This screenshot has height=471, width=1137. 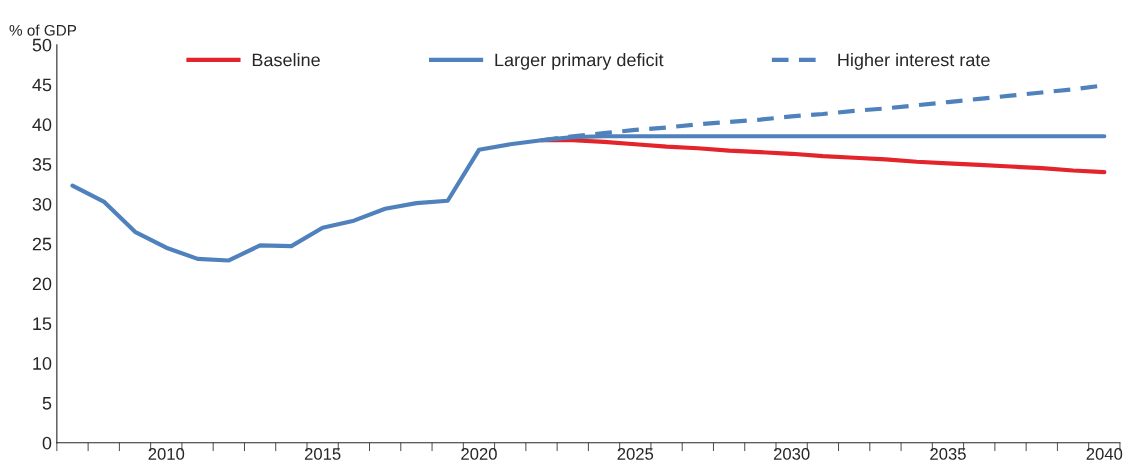 I want to click on x-tick-label: 2020, so click(x=479, y=454).